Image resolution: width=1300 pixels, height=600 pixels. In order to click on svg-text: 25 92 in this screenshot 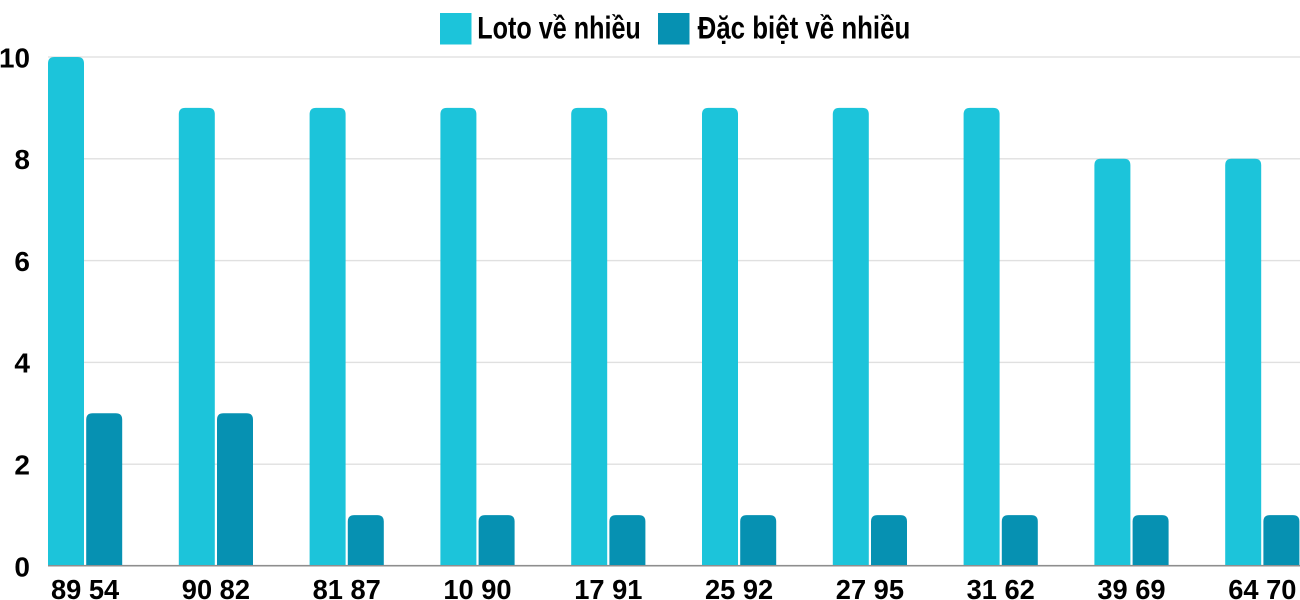, I will do `click(739, 587)`.